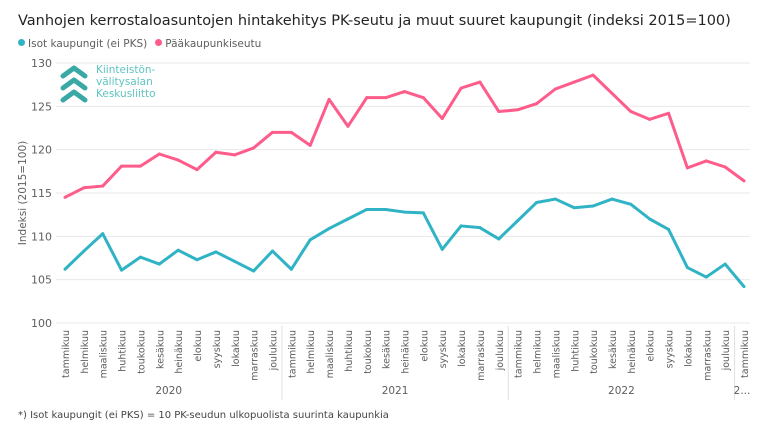  Describe the element at coordinates (621, 391) in the screenshot. I see `year-label: 2022` at that location.